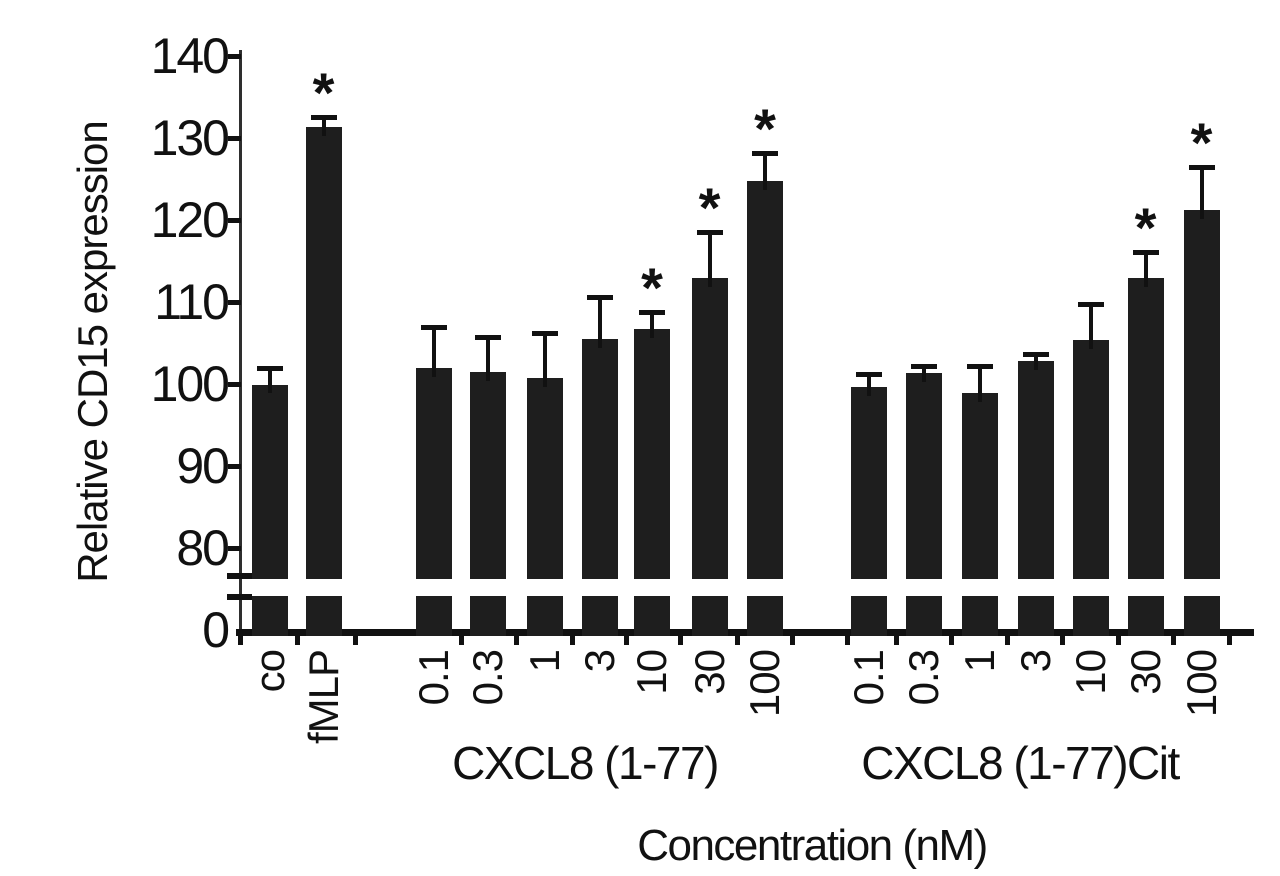 The image size is (1280, 876). Describe the element at coordinates (203, 547) in the screenshot. I see `y-tick-label: 80` at that location.